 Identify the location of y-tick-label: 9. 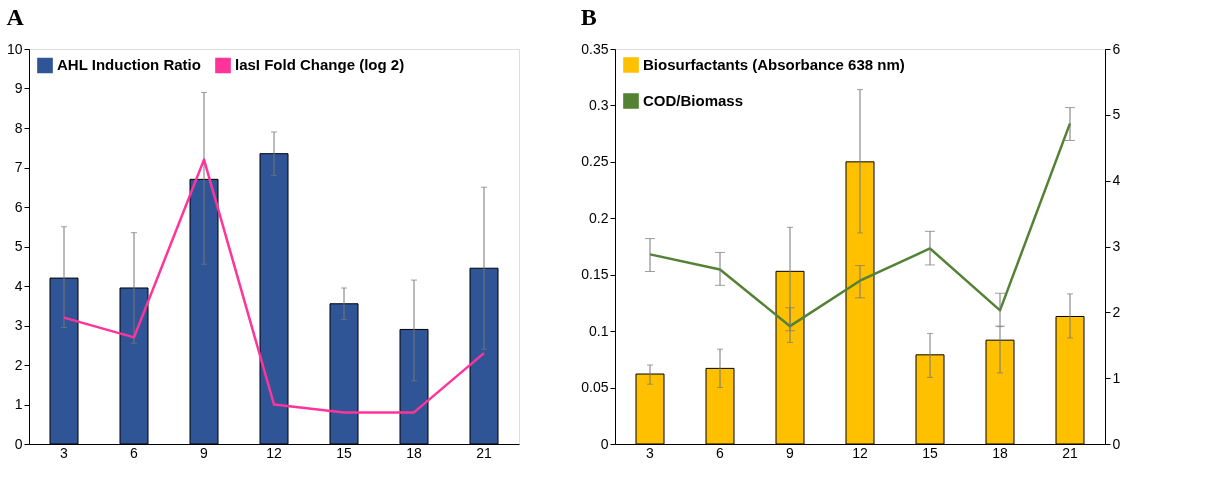
(18, 88).